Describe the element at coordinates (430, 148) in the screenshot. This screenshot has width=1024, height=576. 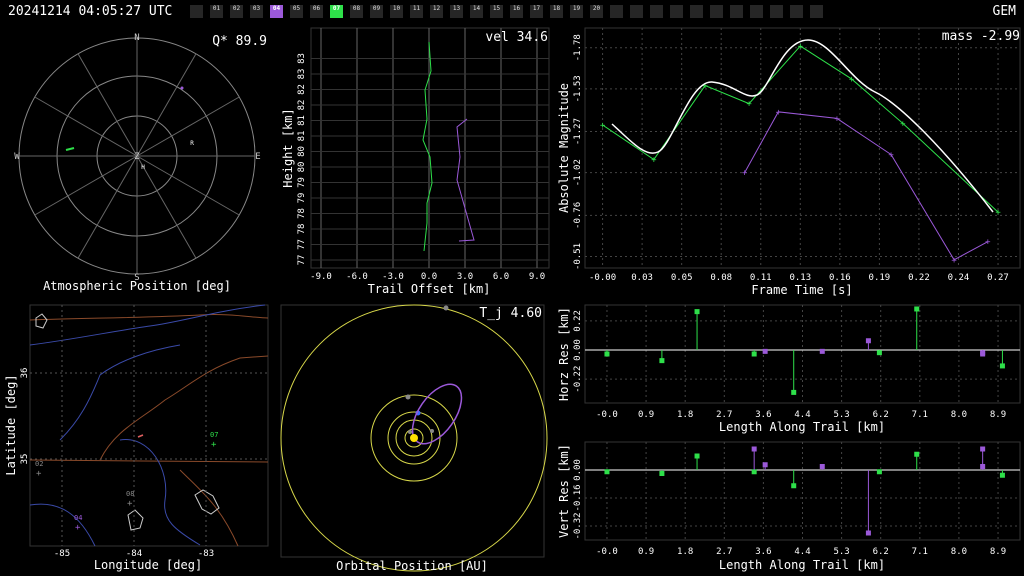
I see `trail-plot-frame` at that location.